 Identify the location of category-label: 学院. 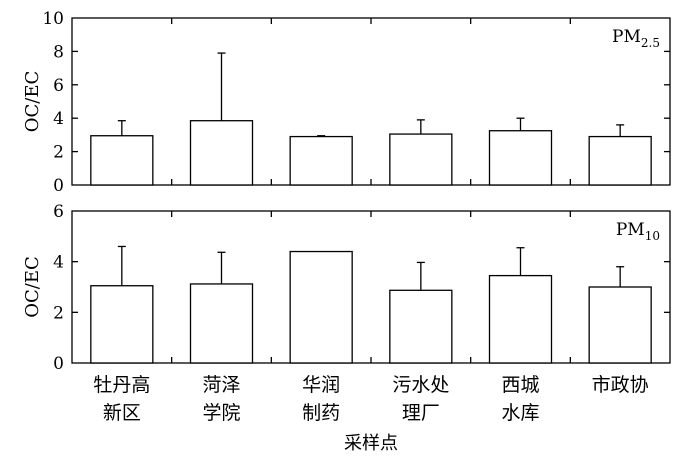
(221, 413).